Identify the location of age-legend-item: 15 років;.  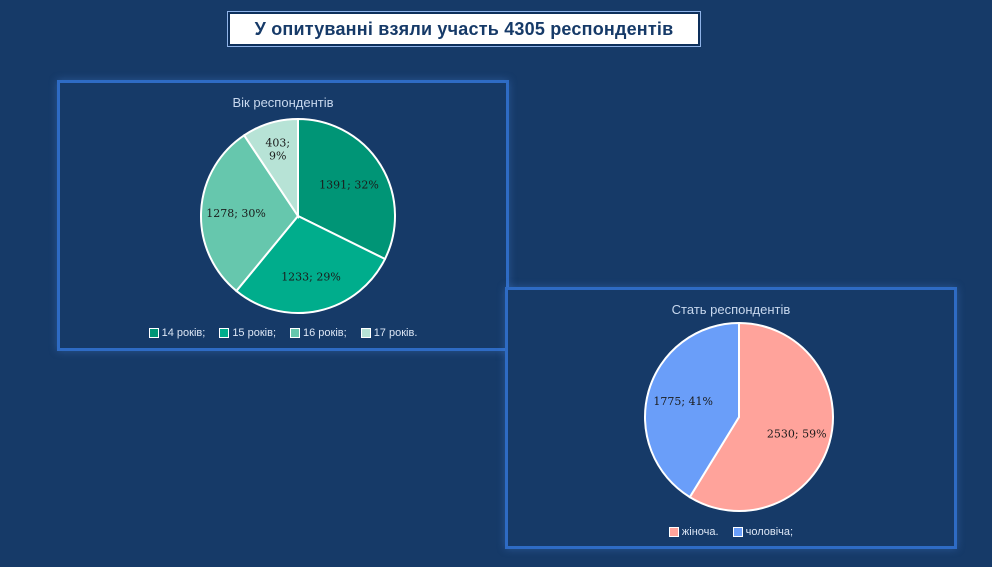
(247, 333).